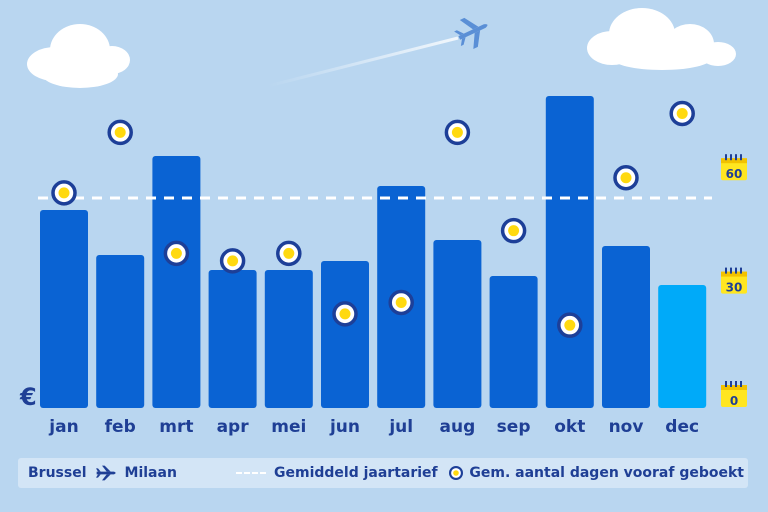 This screenshot has width=768, height=512. I want to click on month-label-feb: feb, so click(120, 427).